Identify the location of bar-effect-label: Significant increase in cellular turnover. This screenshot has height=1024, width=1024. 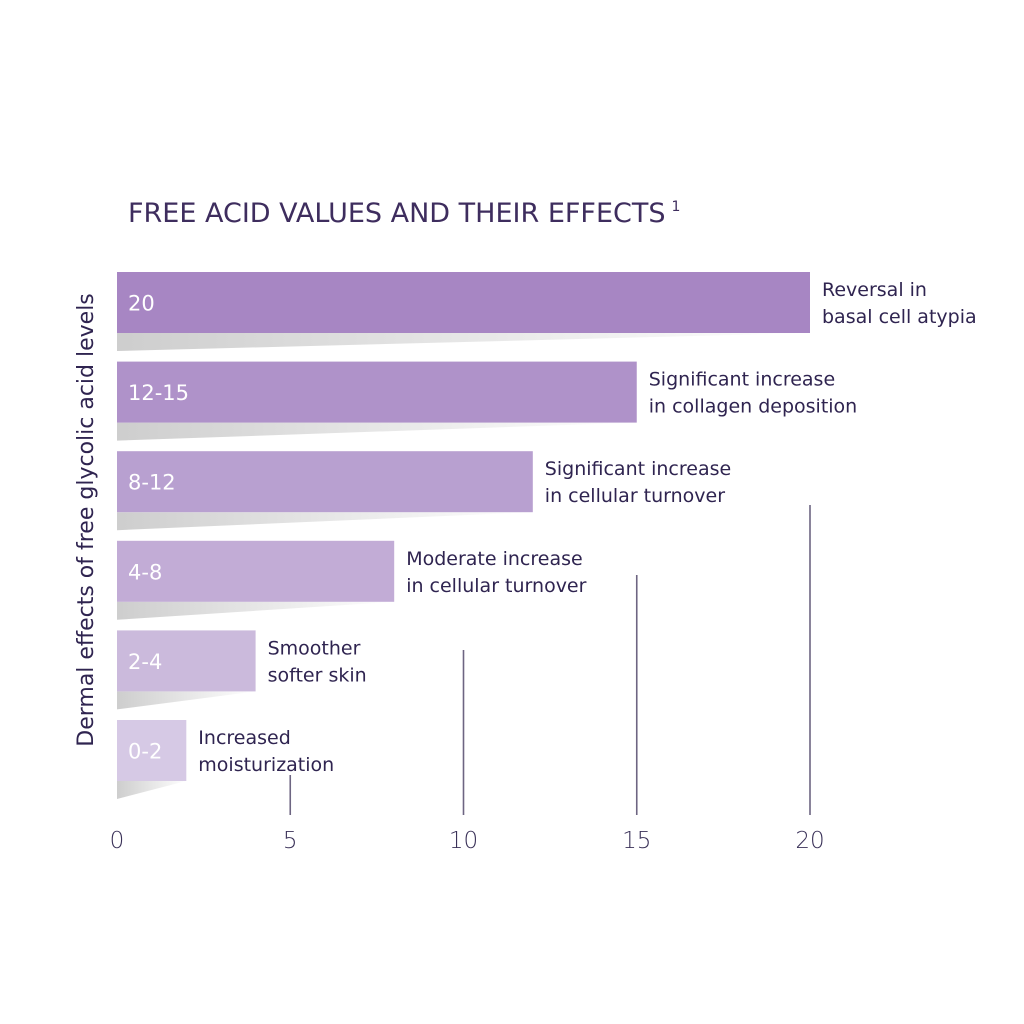
(638, 482).